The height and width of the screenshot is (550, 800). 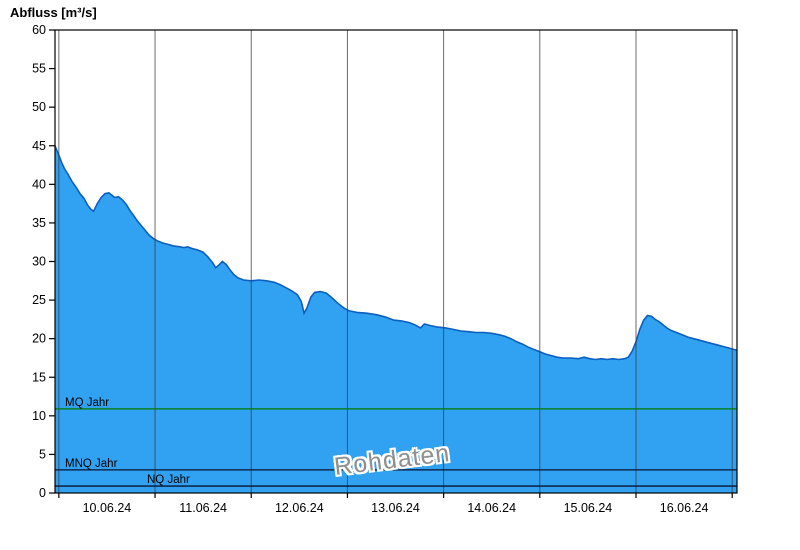 I want to click on reference-lines: MQ Jahr MNQ Jahr NQ Jahr, so click(x=396, y=442).